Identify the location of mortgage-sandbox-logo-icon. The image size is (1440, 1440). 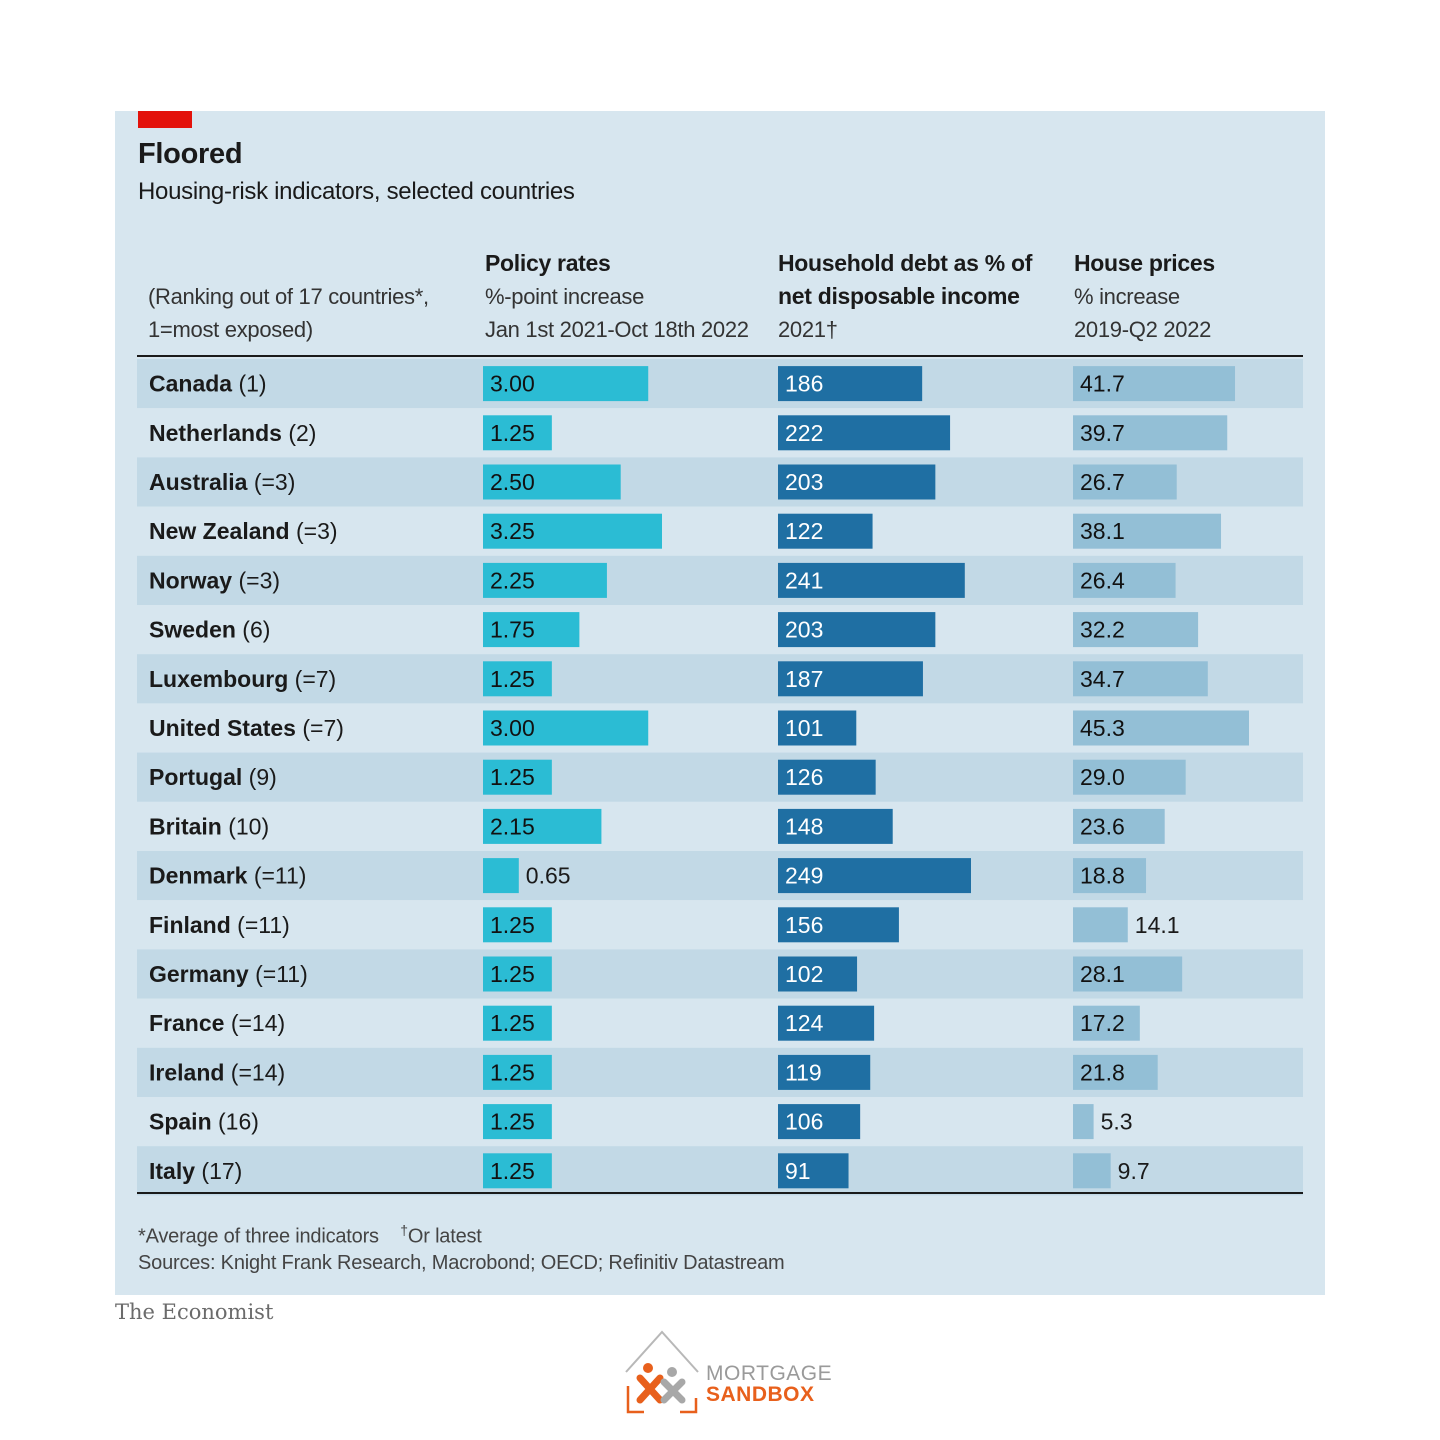
(662, 1372).